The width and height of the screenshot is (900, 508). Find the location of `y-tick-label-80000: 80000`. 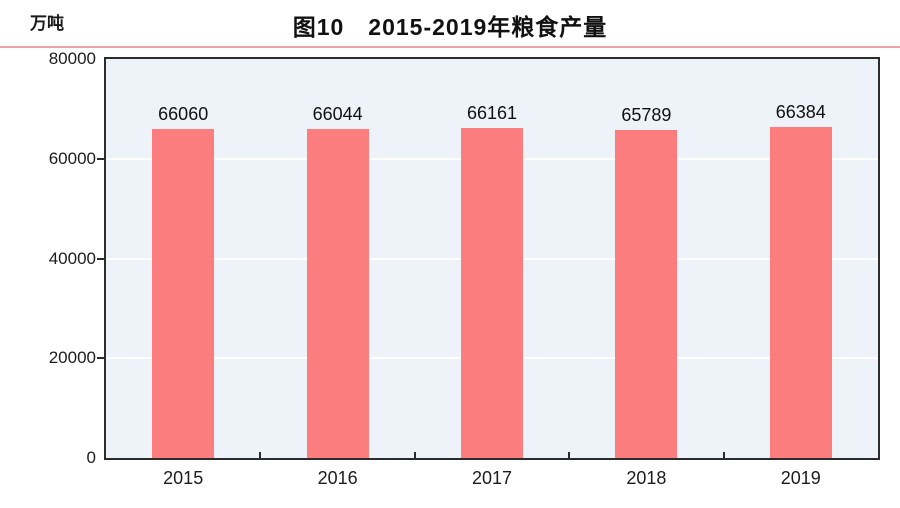

y-tick-label-80000: 80000 is located at coordinates (72, 58).